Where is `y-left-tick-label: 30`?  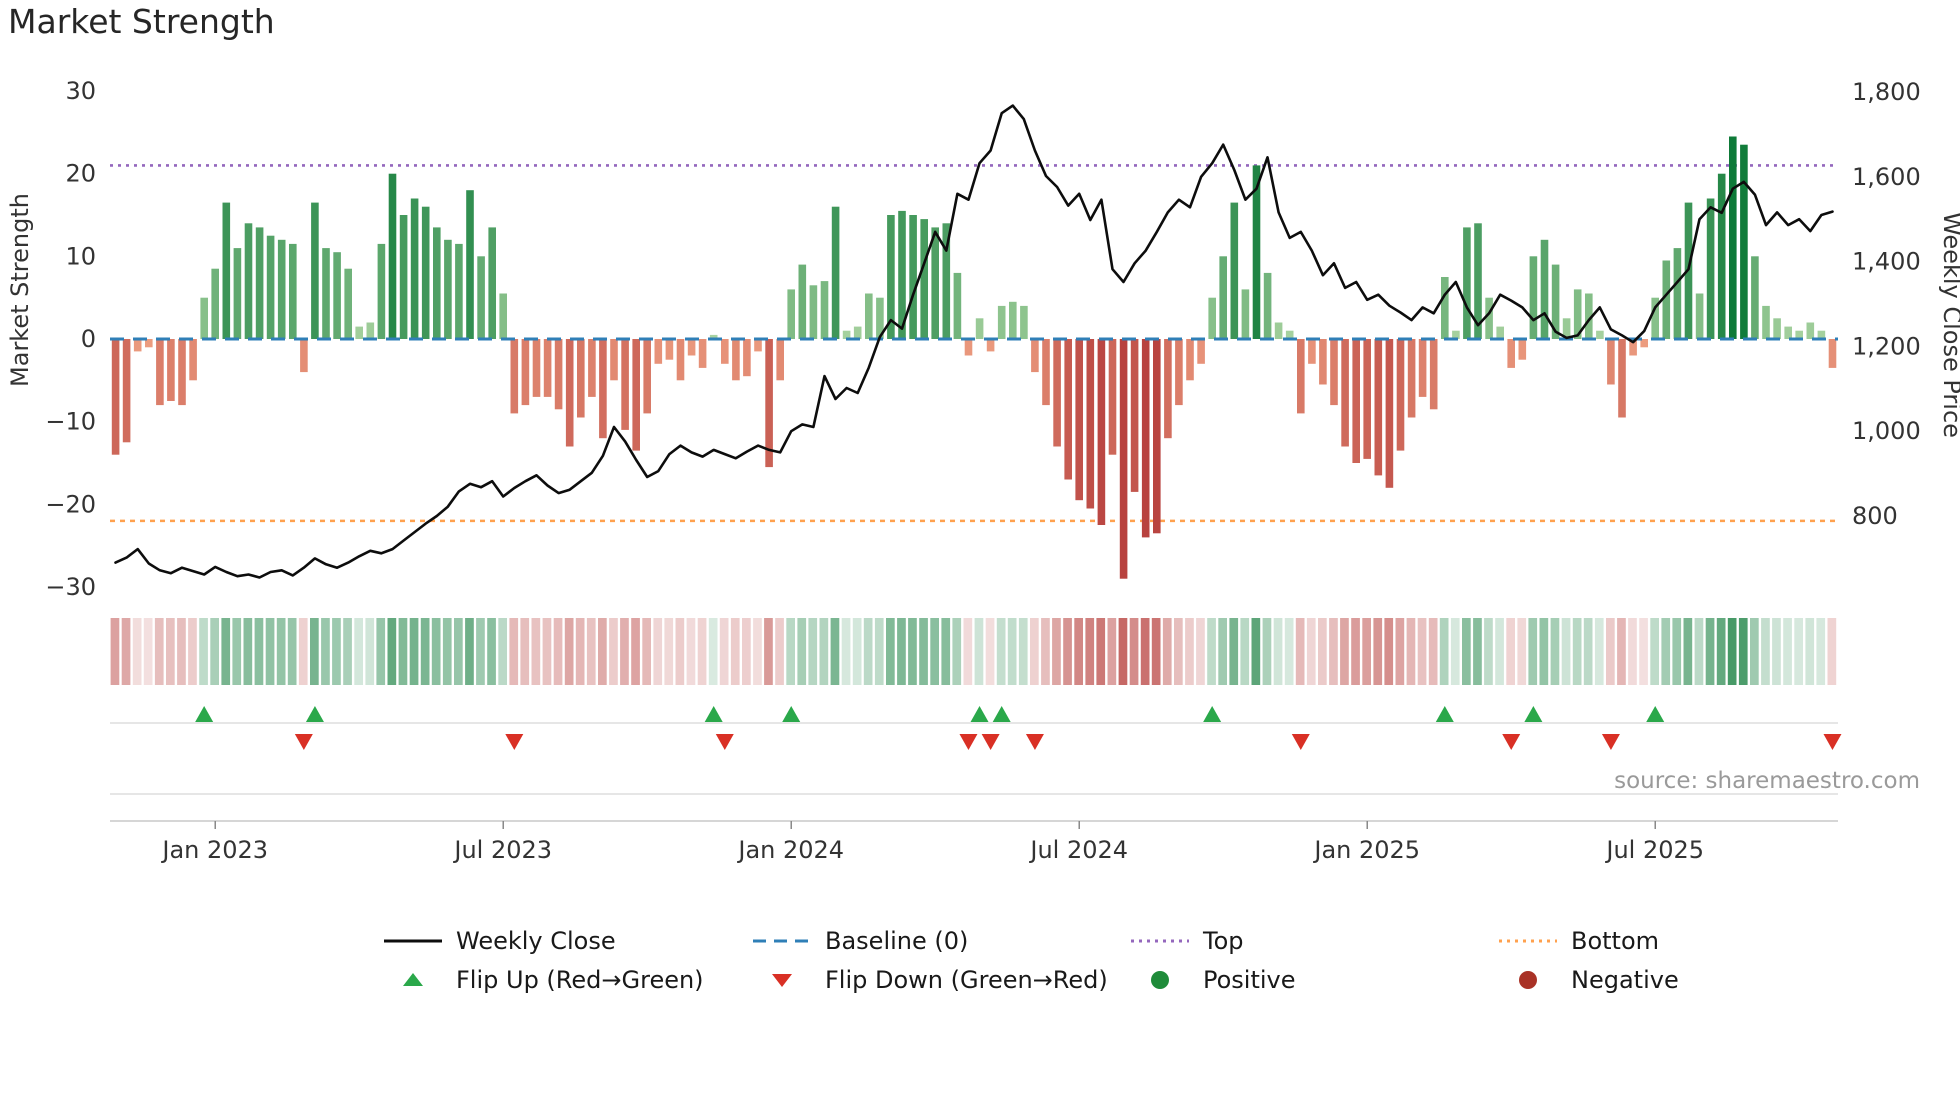
y-left-tick-label: 30 is located at coordinates (80, 91).